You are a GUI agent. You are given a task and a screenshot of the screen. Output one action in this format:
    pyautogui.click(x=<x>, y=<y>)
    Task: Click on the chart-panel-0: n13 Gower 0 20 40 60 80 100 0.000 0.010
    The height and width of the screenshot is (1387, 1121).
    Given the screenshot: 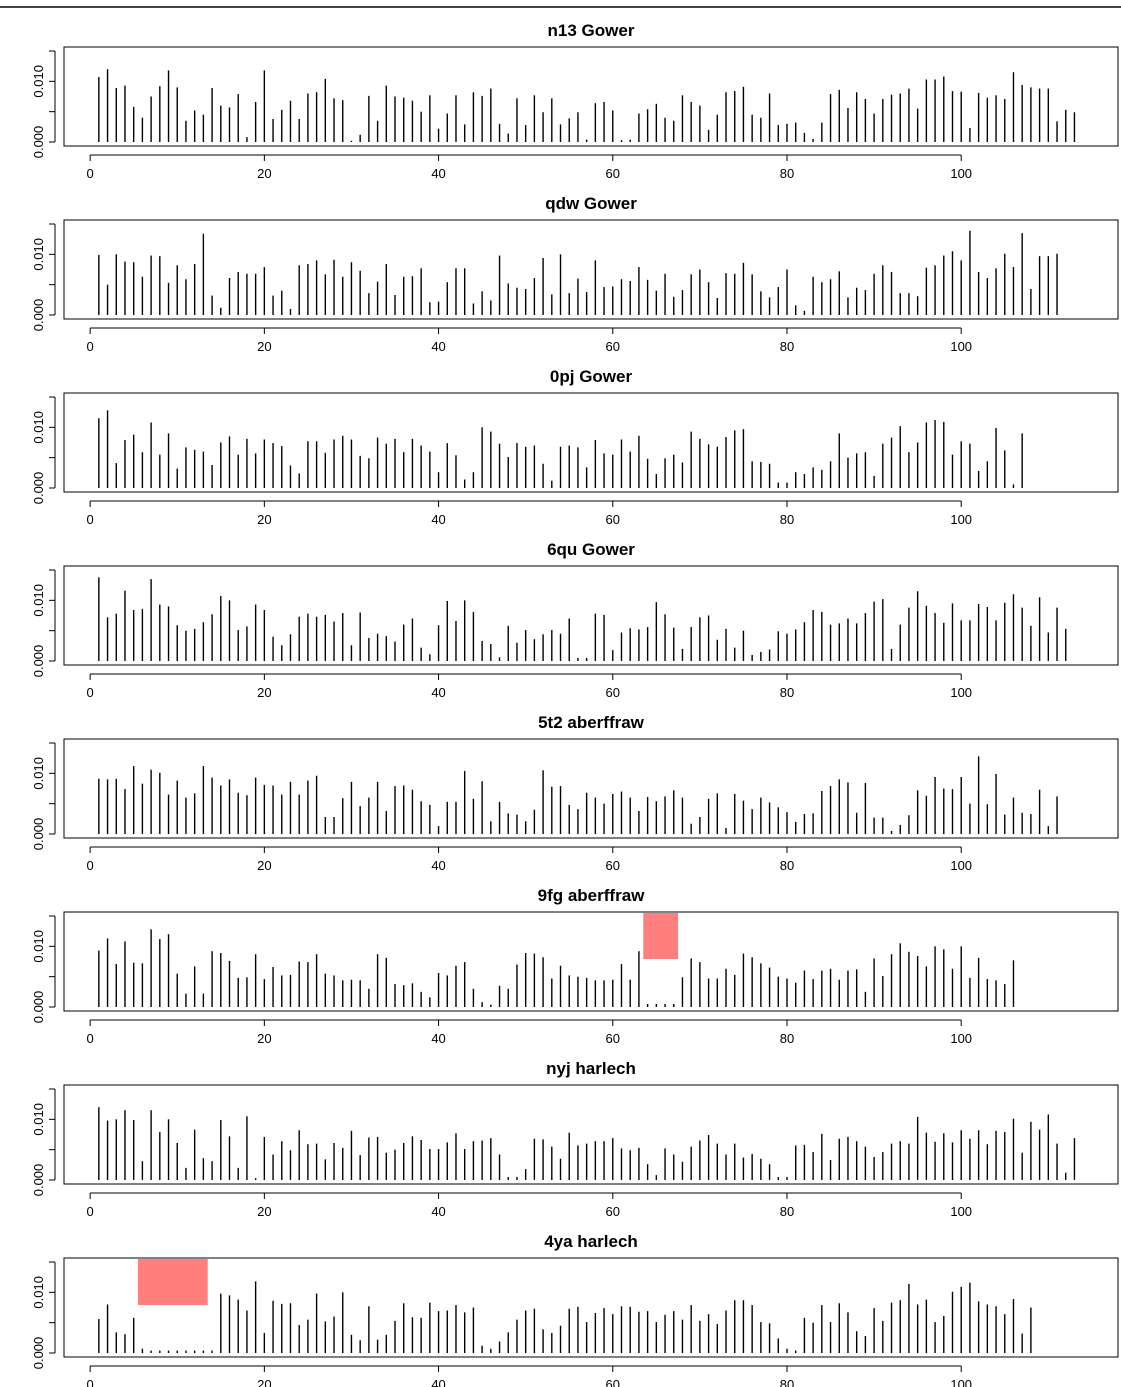 What is the action you would take?
    pyautogui.click(x=575, y=101)
    